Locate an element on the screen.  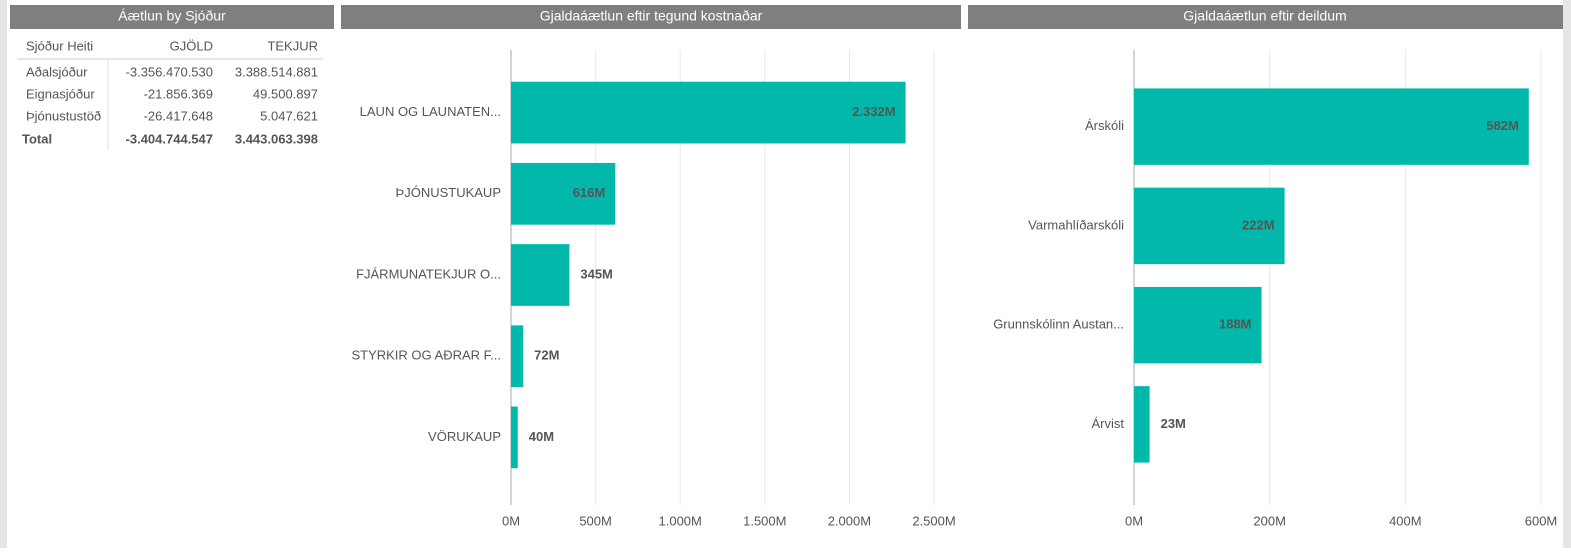
x-tick-label: 1.500M is located at coordinates (764, 520).